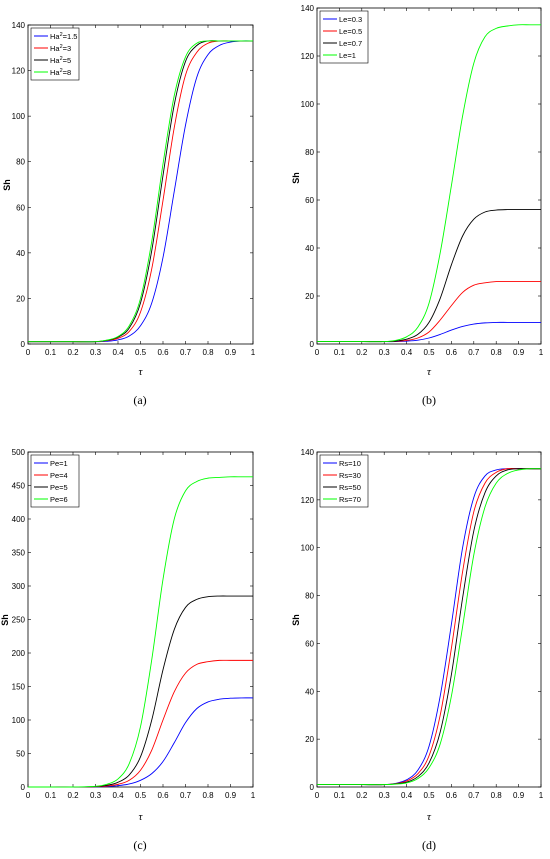 This screenshot has width=550, height=859. I want to click on panel-caption: (c), so click(139, 845).